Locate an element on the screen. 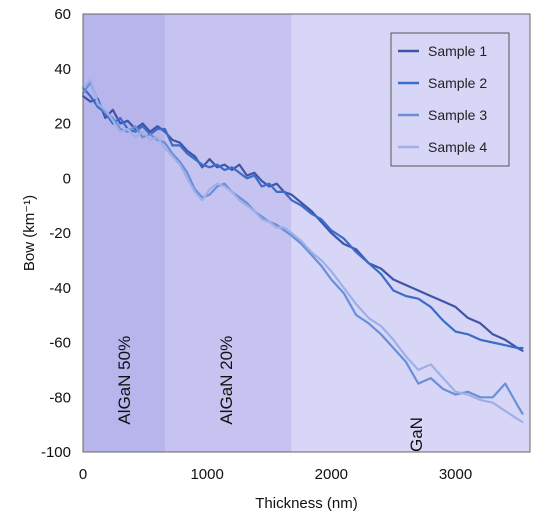 Image resolution: width=535 pixels, height=515 pixels. x-tick-labels: 0 1000 2000 3000 is located at coordinates (275, 474).